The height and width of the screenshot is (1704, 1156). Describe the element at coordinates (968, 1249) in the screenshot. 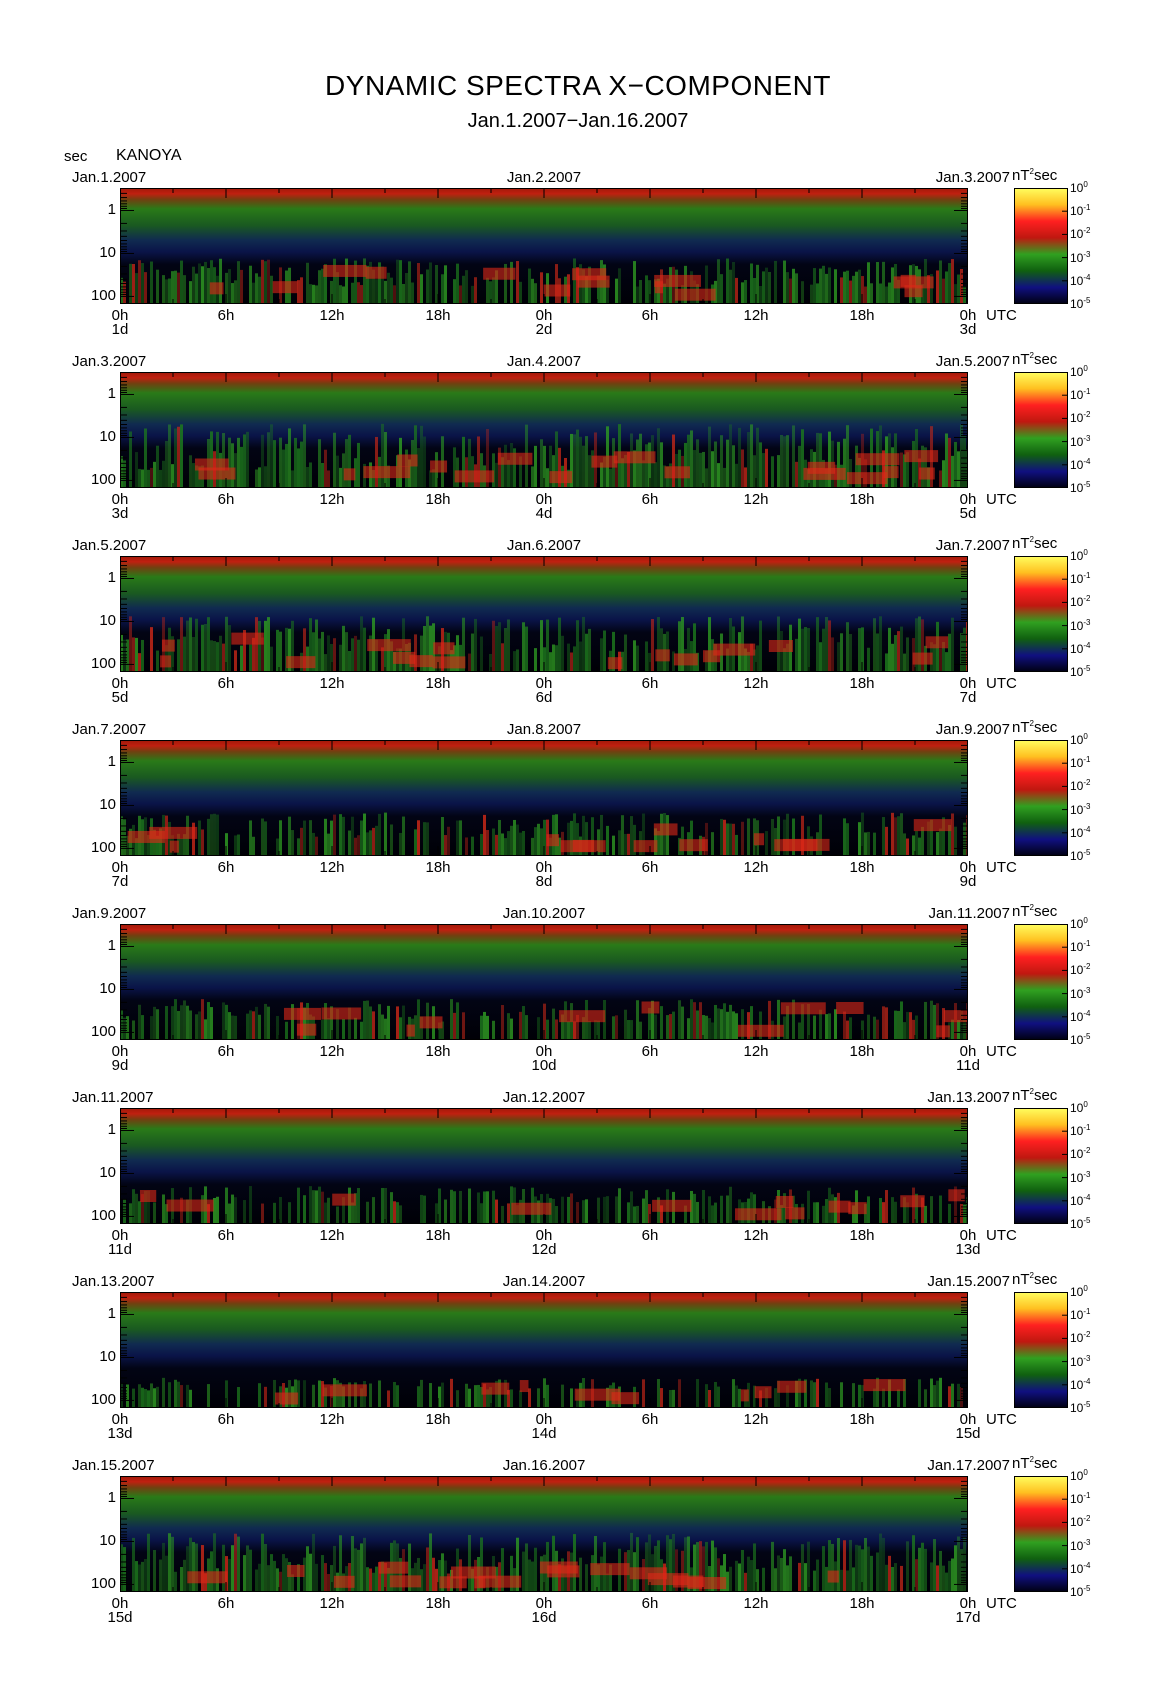

I see `day-label-right: 13d` at that location.